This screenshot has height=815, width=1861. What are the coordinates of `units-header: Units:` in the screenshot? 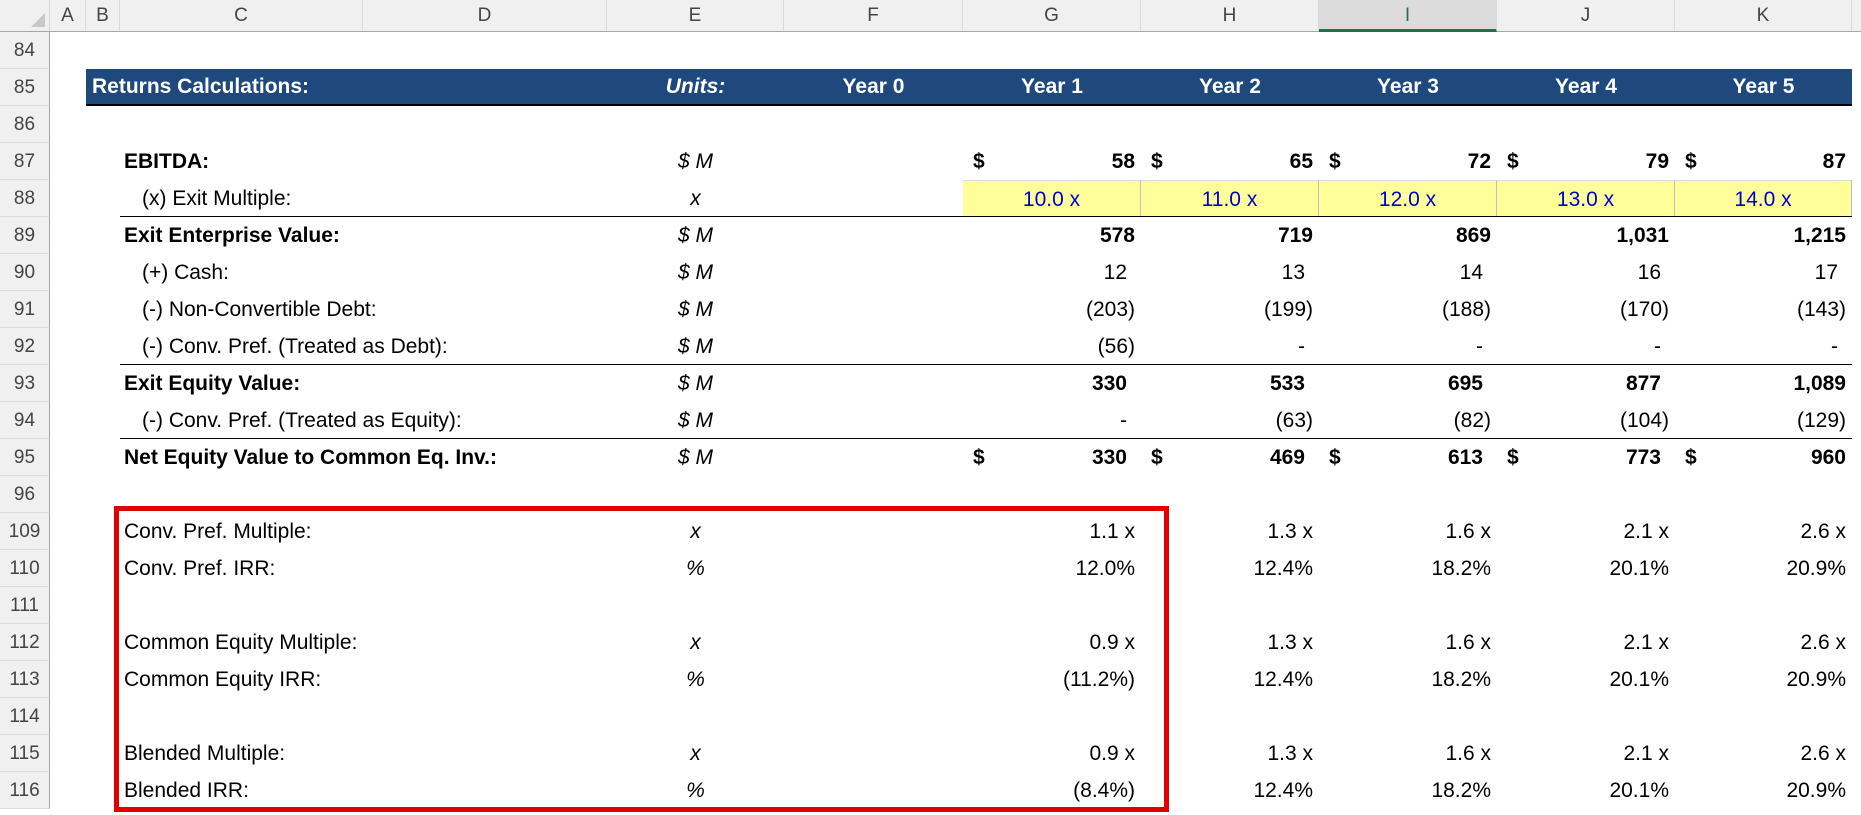 It's located at (695, 86).